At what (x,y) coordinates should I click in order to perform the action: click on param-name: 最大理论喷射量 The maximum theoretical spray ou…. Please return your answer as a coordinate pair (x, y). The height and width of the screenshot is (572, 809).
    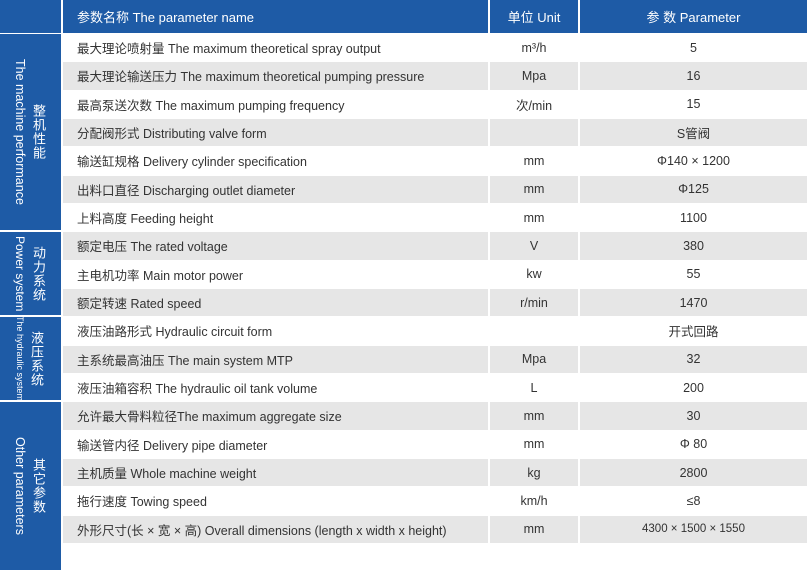
    Looking at the image, I should click on (276, 48).